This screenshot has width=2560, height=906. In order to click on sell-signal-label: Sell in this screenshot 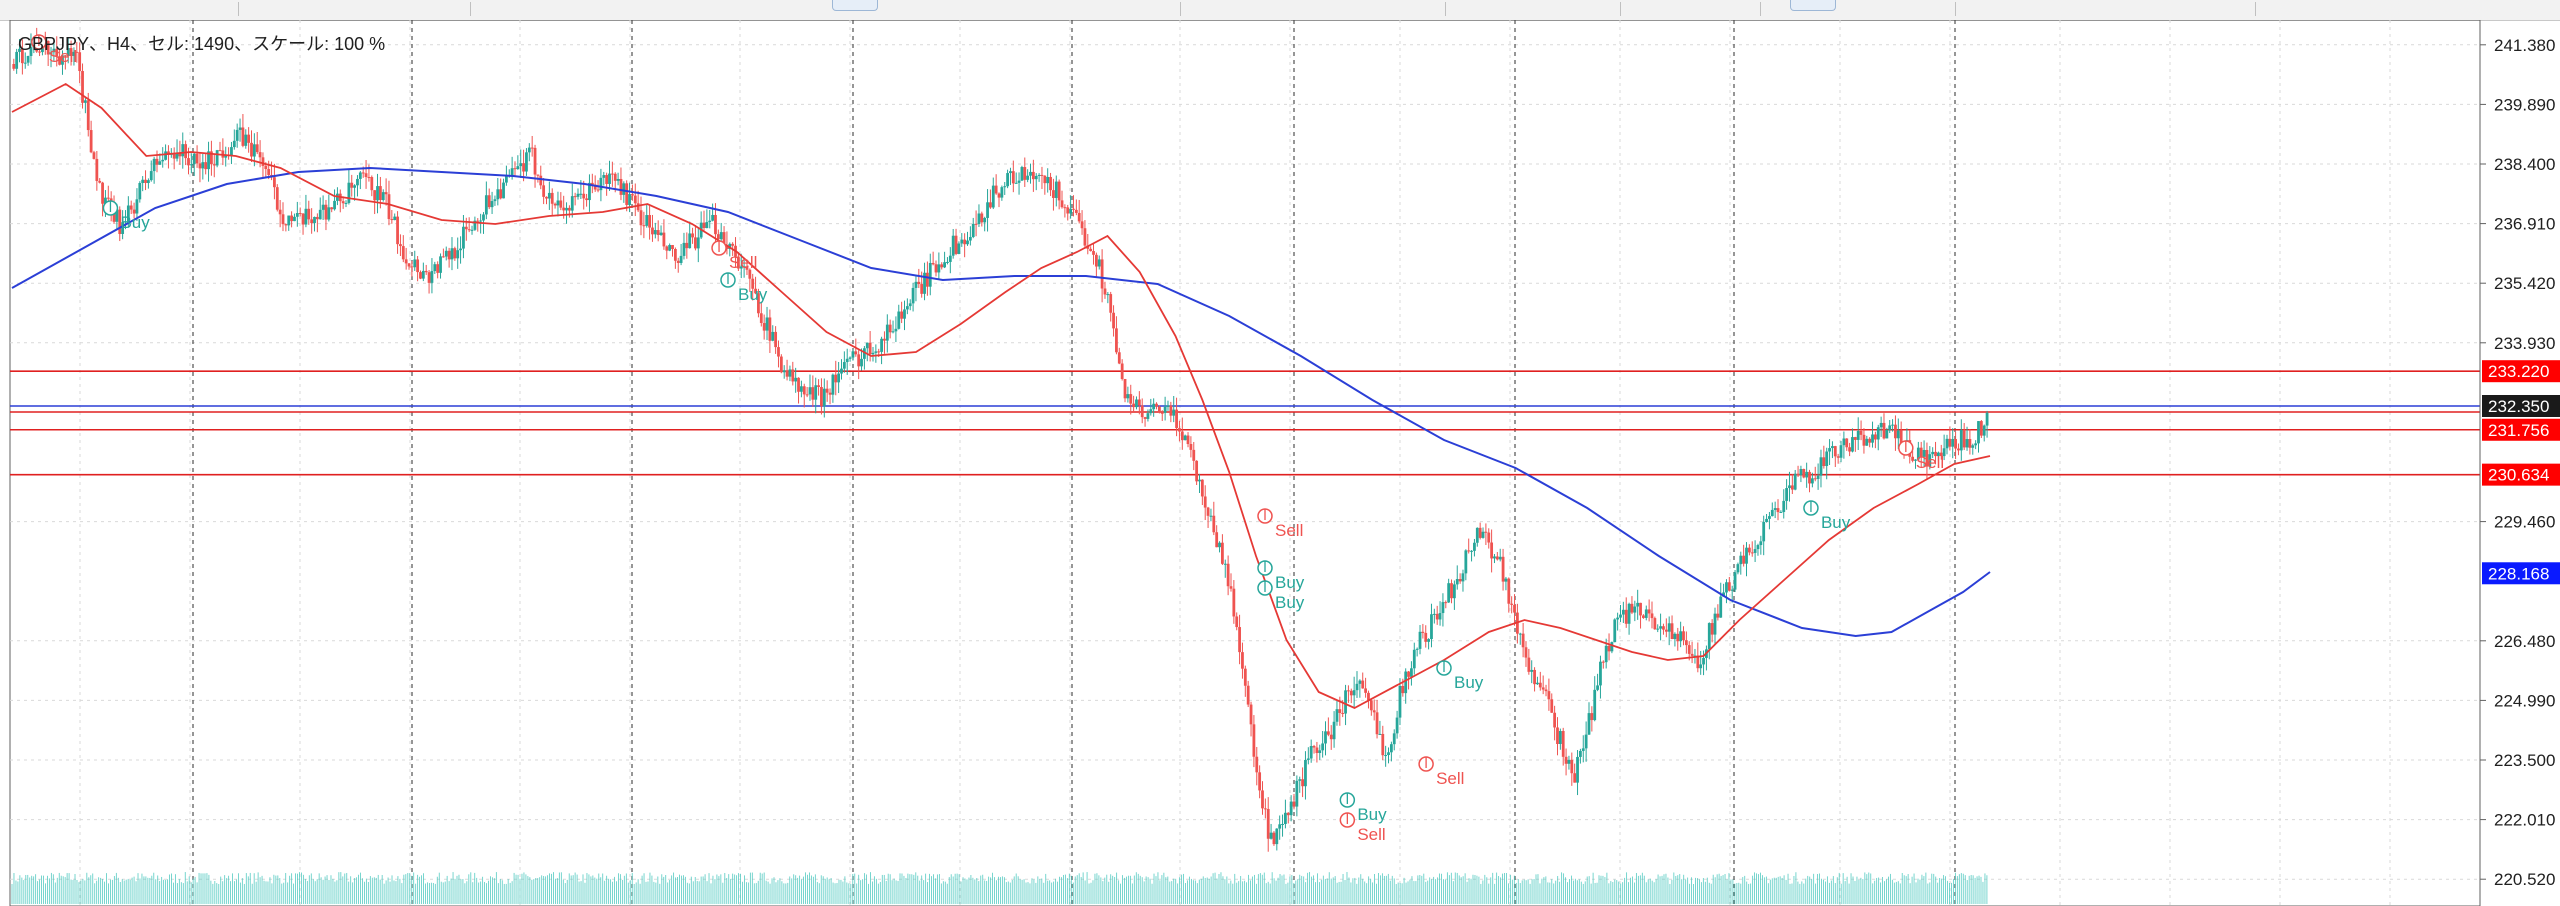, I will do `click(1930, 462)`.